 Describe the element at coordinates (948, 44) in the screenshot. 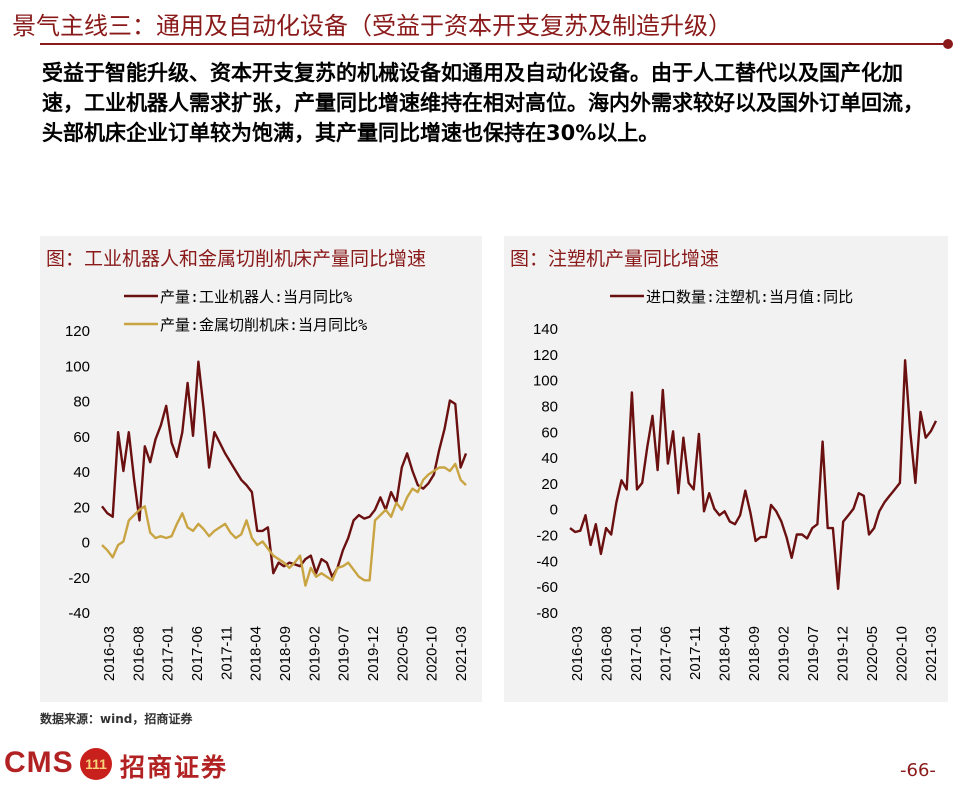

I see `title-divider-dot` at that location.